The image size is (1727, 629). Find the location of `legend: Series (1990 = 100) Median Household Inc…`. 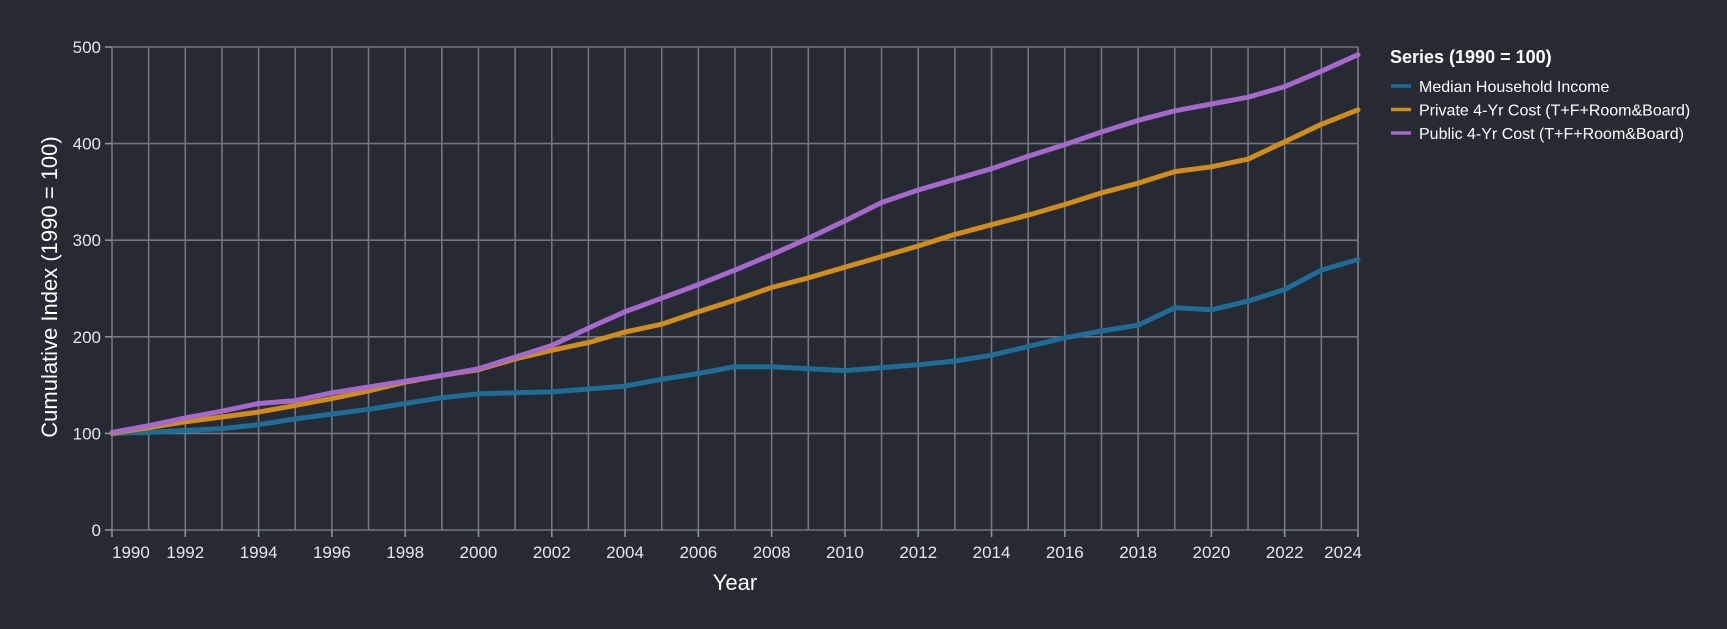

legend: Series (1990 = 100) Median Household Inc… is located at coordinates (1540, 95).